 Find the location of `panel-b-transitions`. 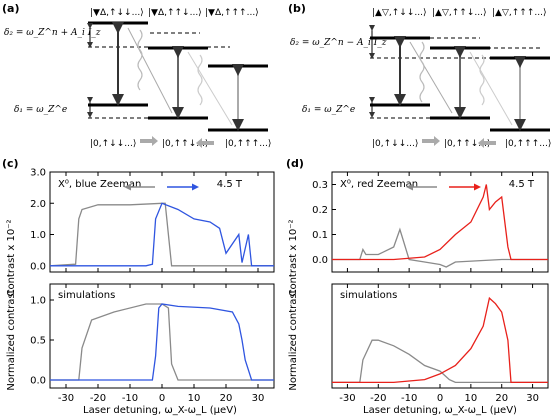

panel-b-transitions is located at coordinates (460, 83).